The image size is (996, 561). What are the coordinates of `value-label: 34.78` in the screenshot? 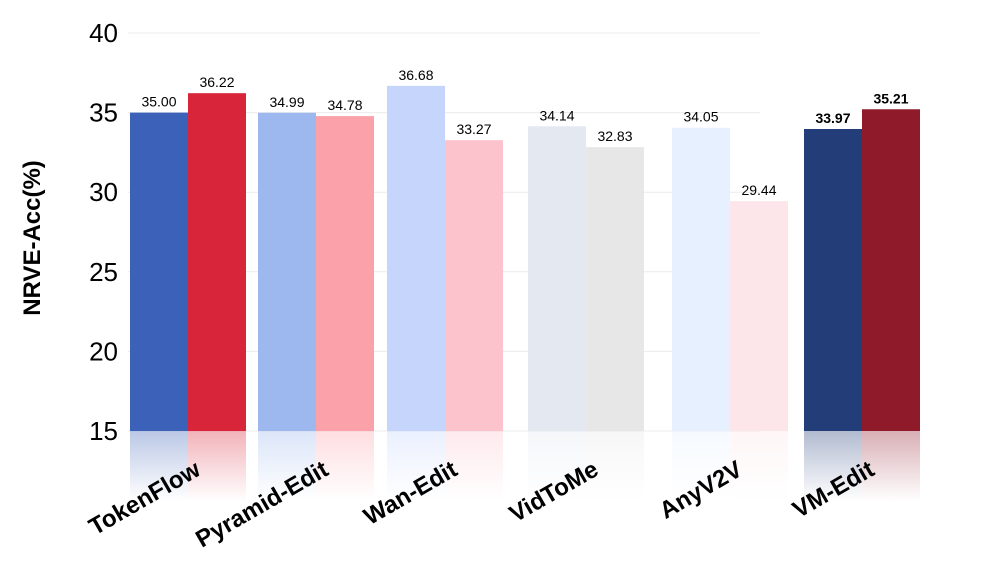 It's located at (344, 105).